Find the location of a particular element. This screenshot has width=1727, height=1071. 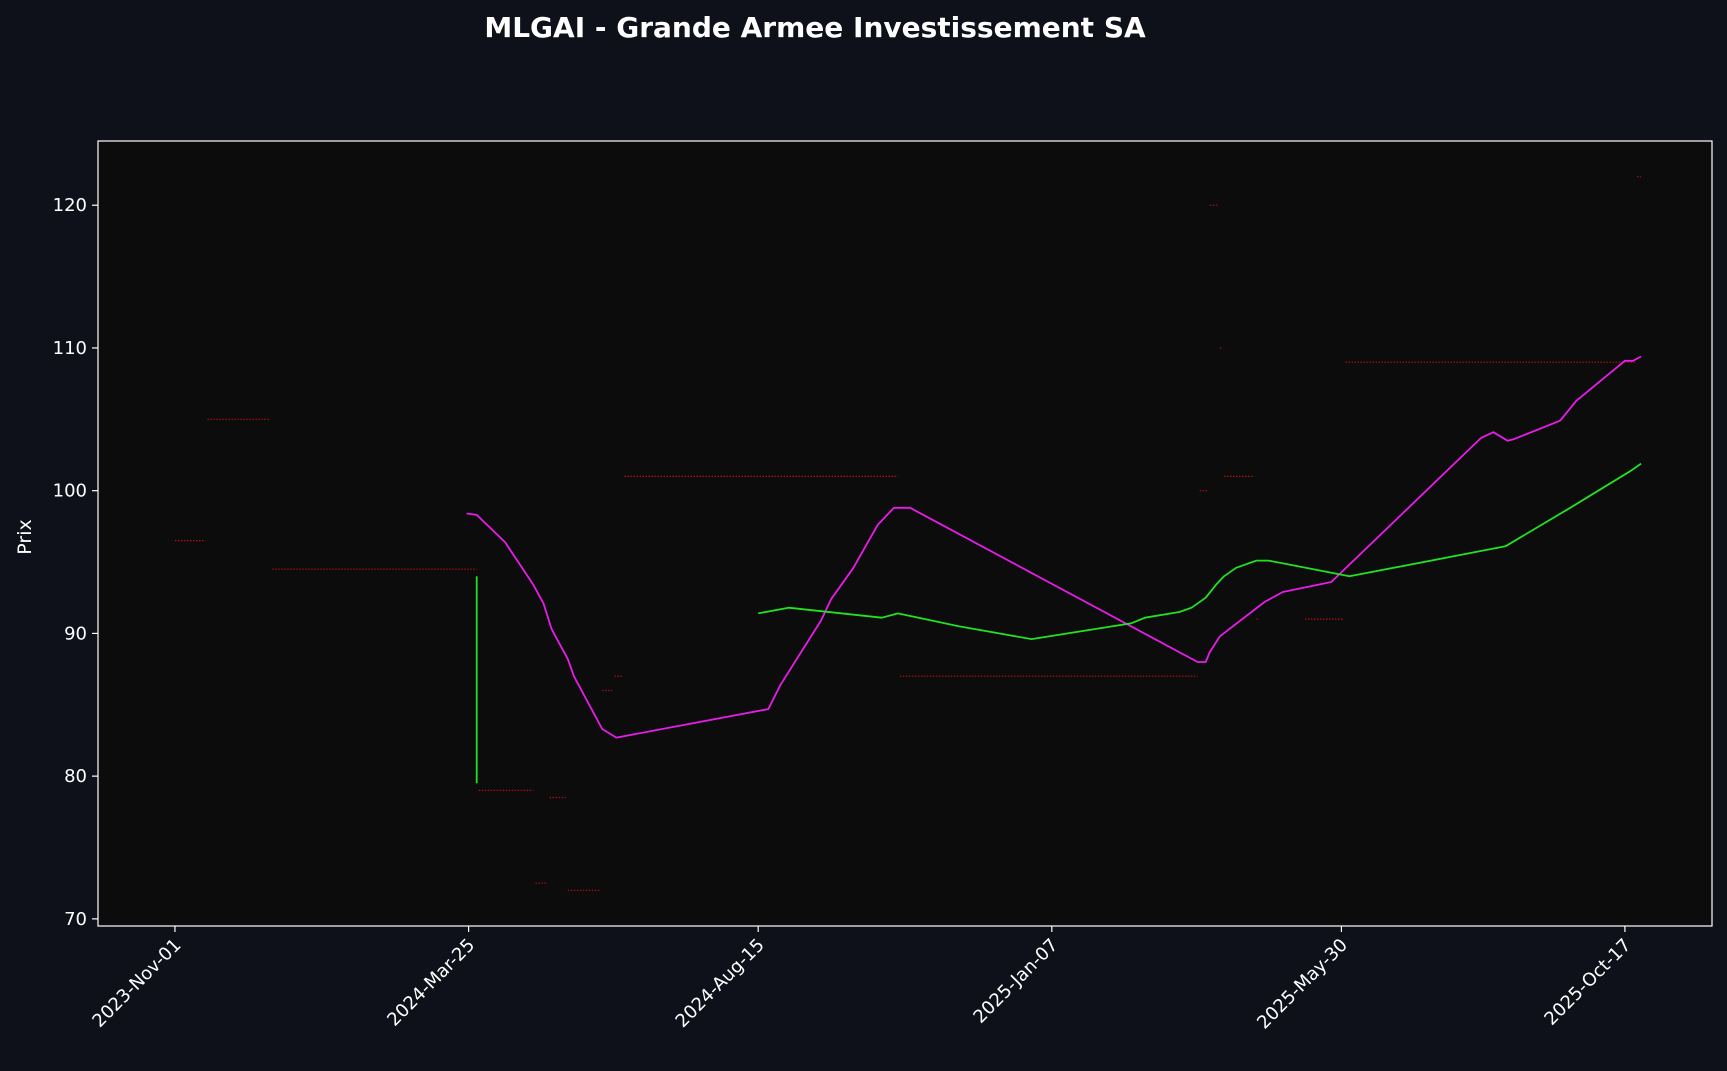

y-tick-label: 70 is located at coordinates (75, 919).